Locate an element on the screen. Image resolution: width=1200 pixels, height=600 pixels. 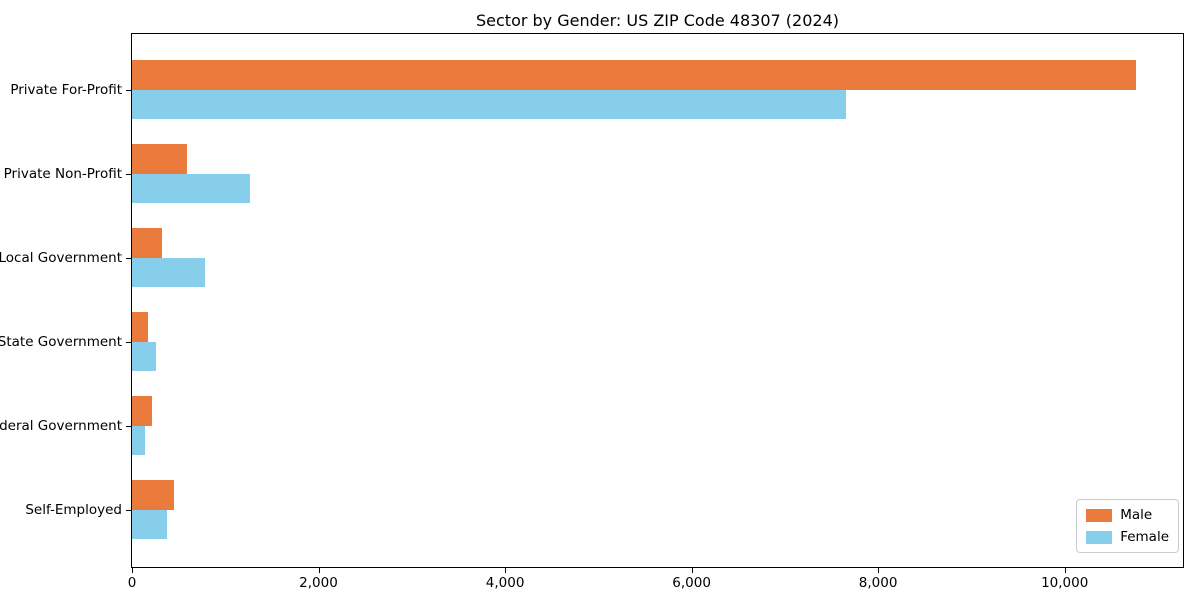
legend-item-male: Male is located at coordinates (1127, 515).